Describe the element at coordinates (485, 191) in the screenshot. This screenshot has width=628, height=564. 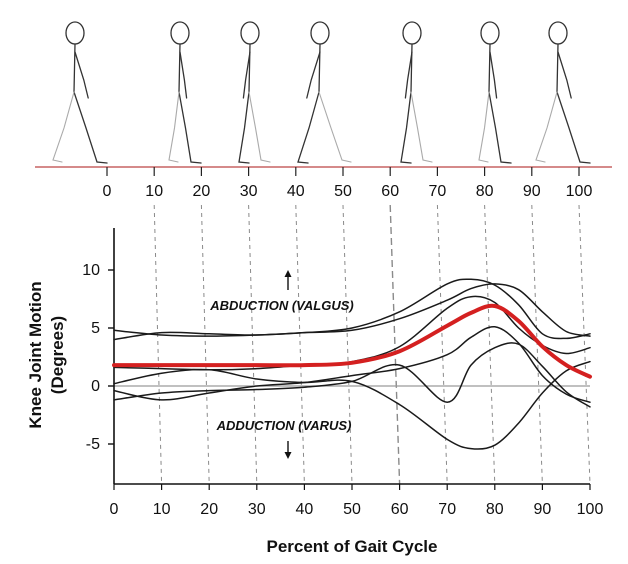
I see `top-tick-label-80: 80` at that location.